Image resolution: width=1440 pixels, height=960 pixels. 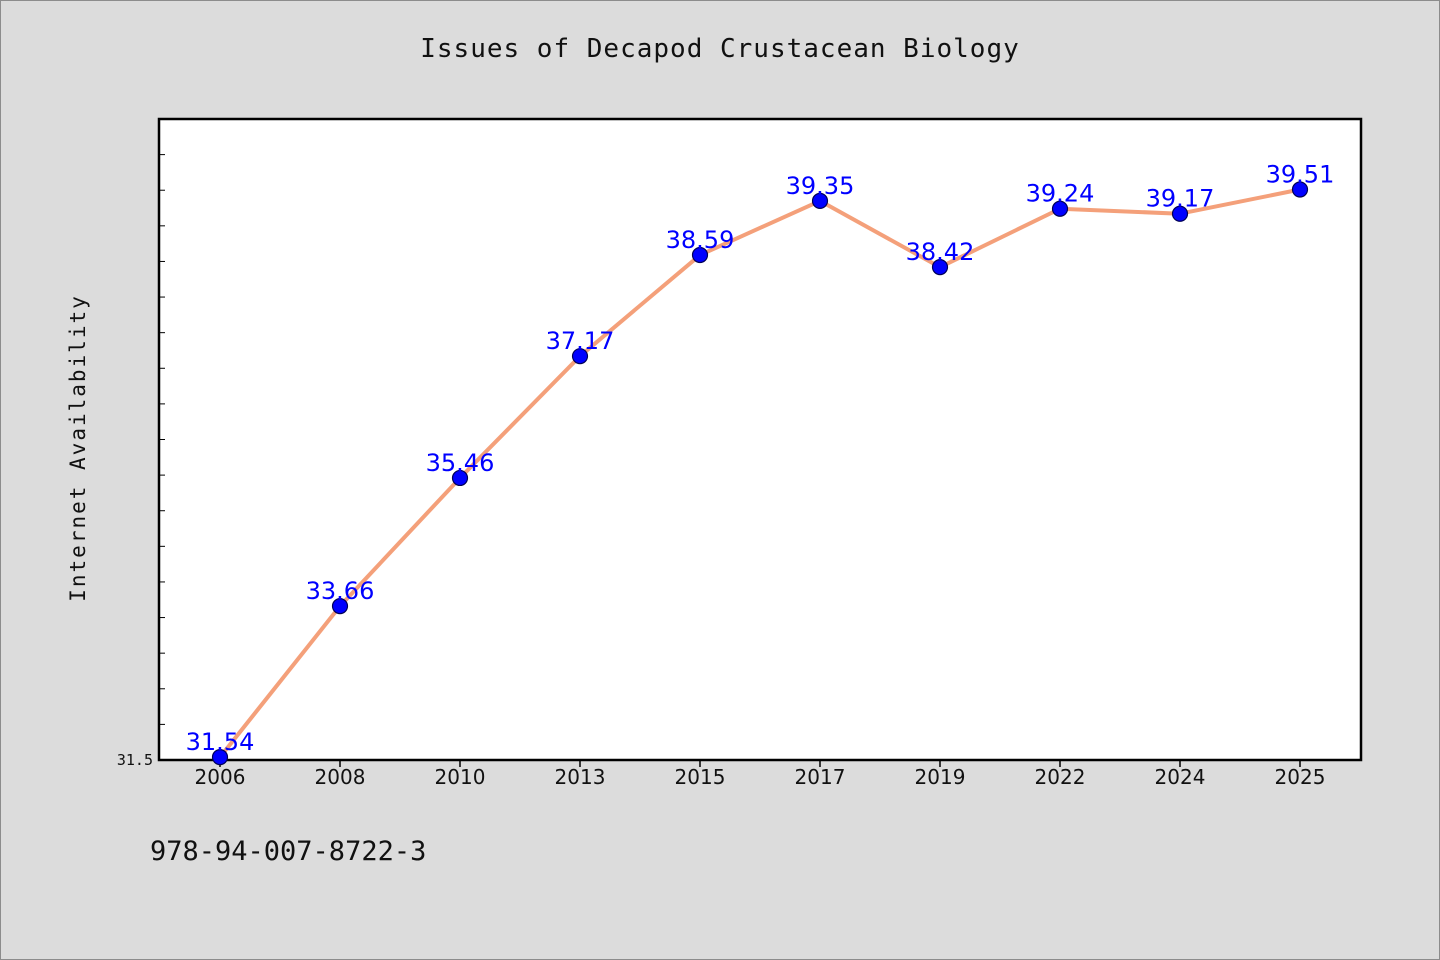 What do you see at coordinates (820, 186) in the screenshot?
I see `data-label: 39.35` at bounding box center [820, 186].